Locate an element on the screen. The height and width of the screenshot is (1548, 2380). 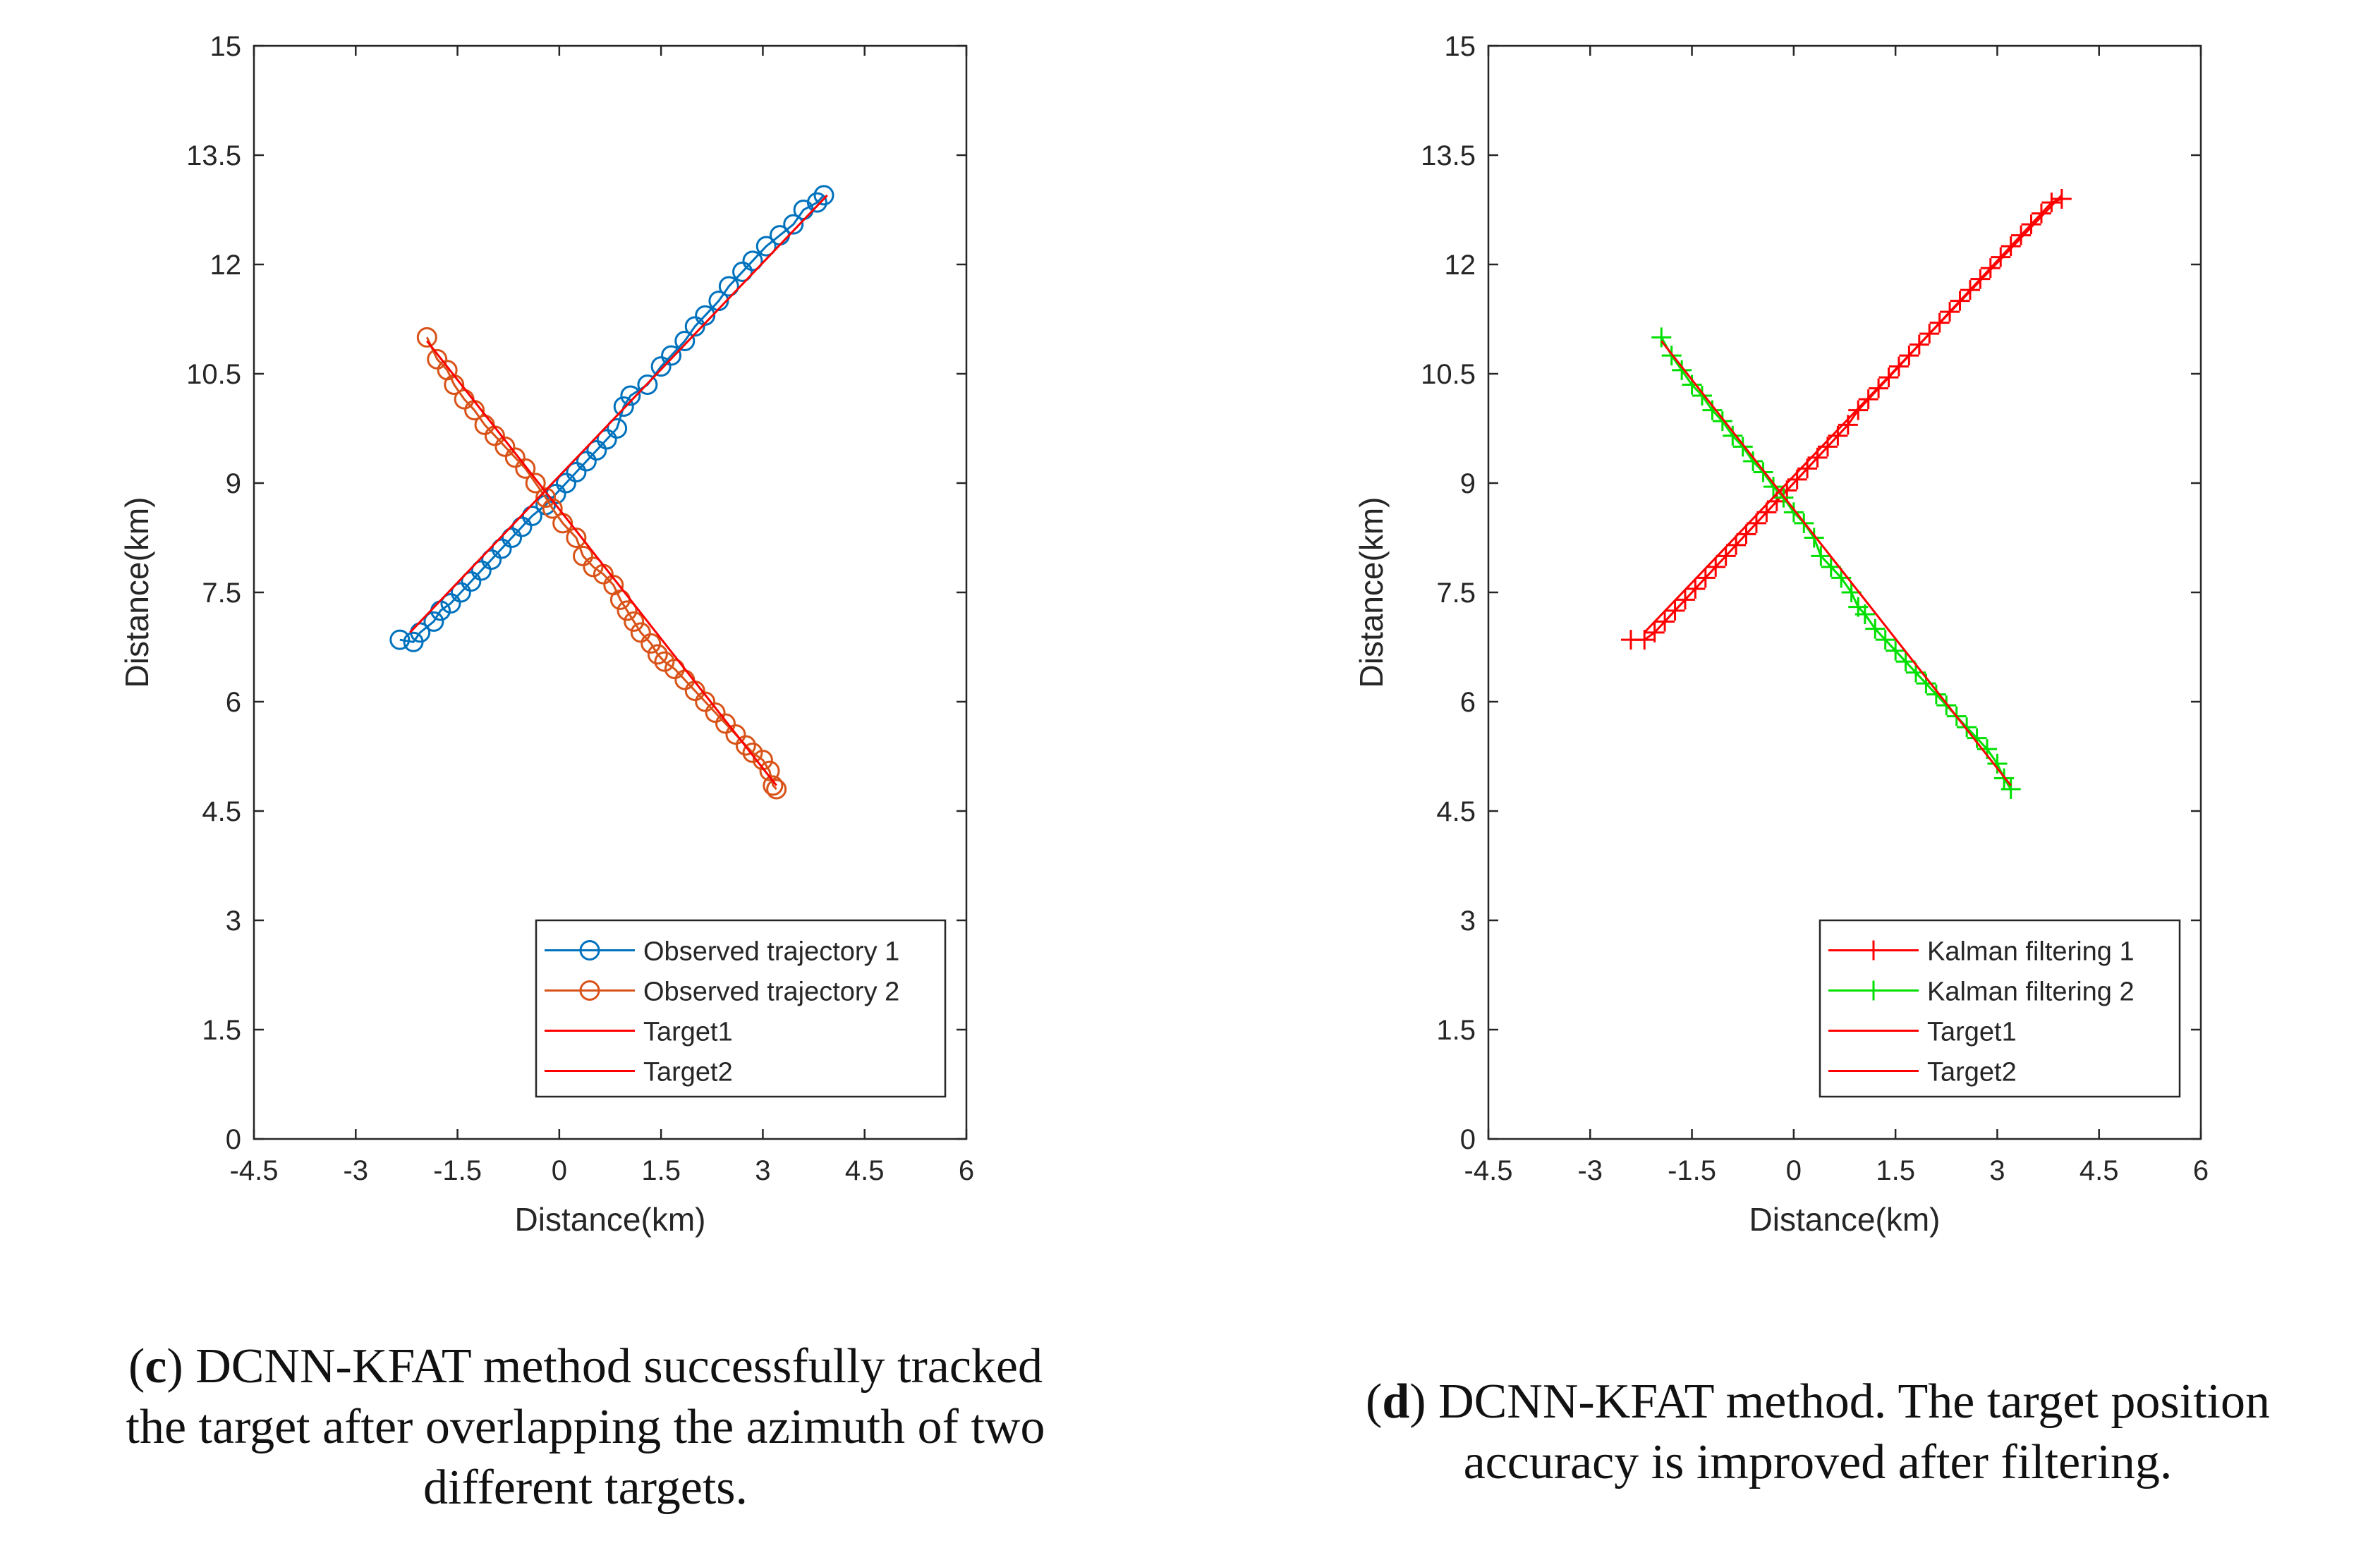
y-tick-label: 7.5 is located at coordinates (221, 593).